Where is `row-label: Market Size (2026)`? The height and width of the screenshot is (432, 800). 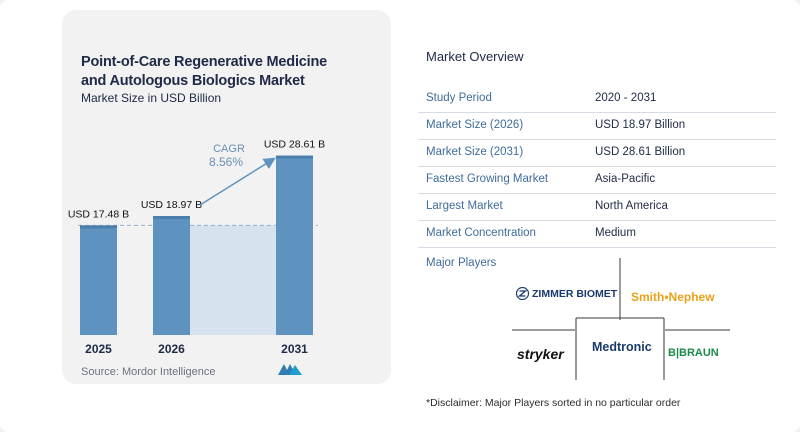
row-label: Market Size (2026) is located at coordinates (475, 125).